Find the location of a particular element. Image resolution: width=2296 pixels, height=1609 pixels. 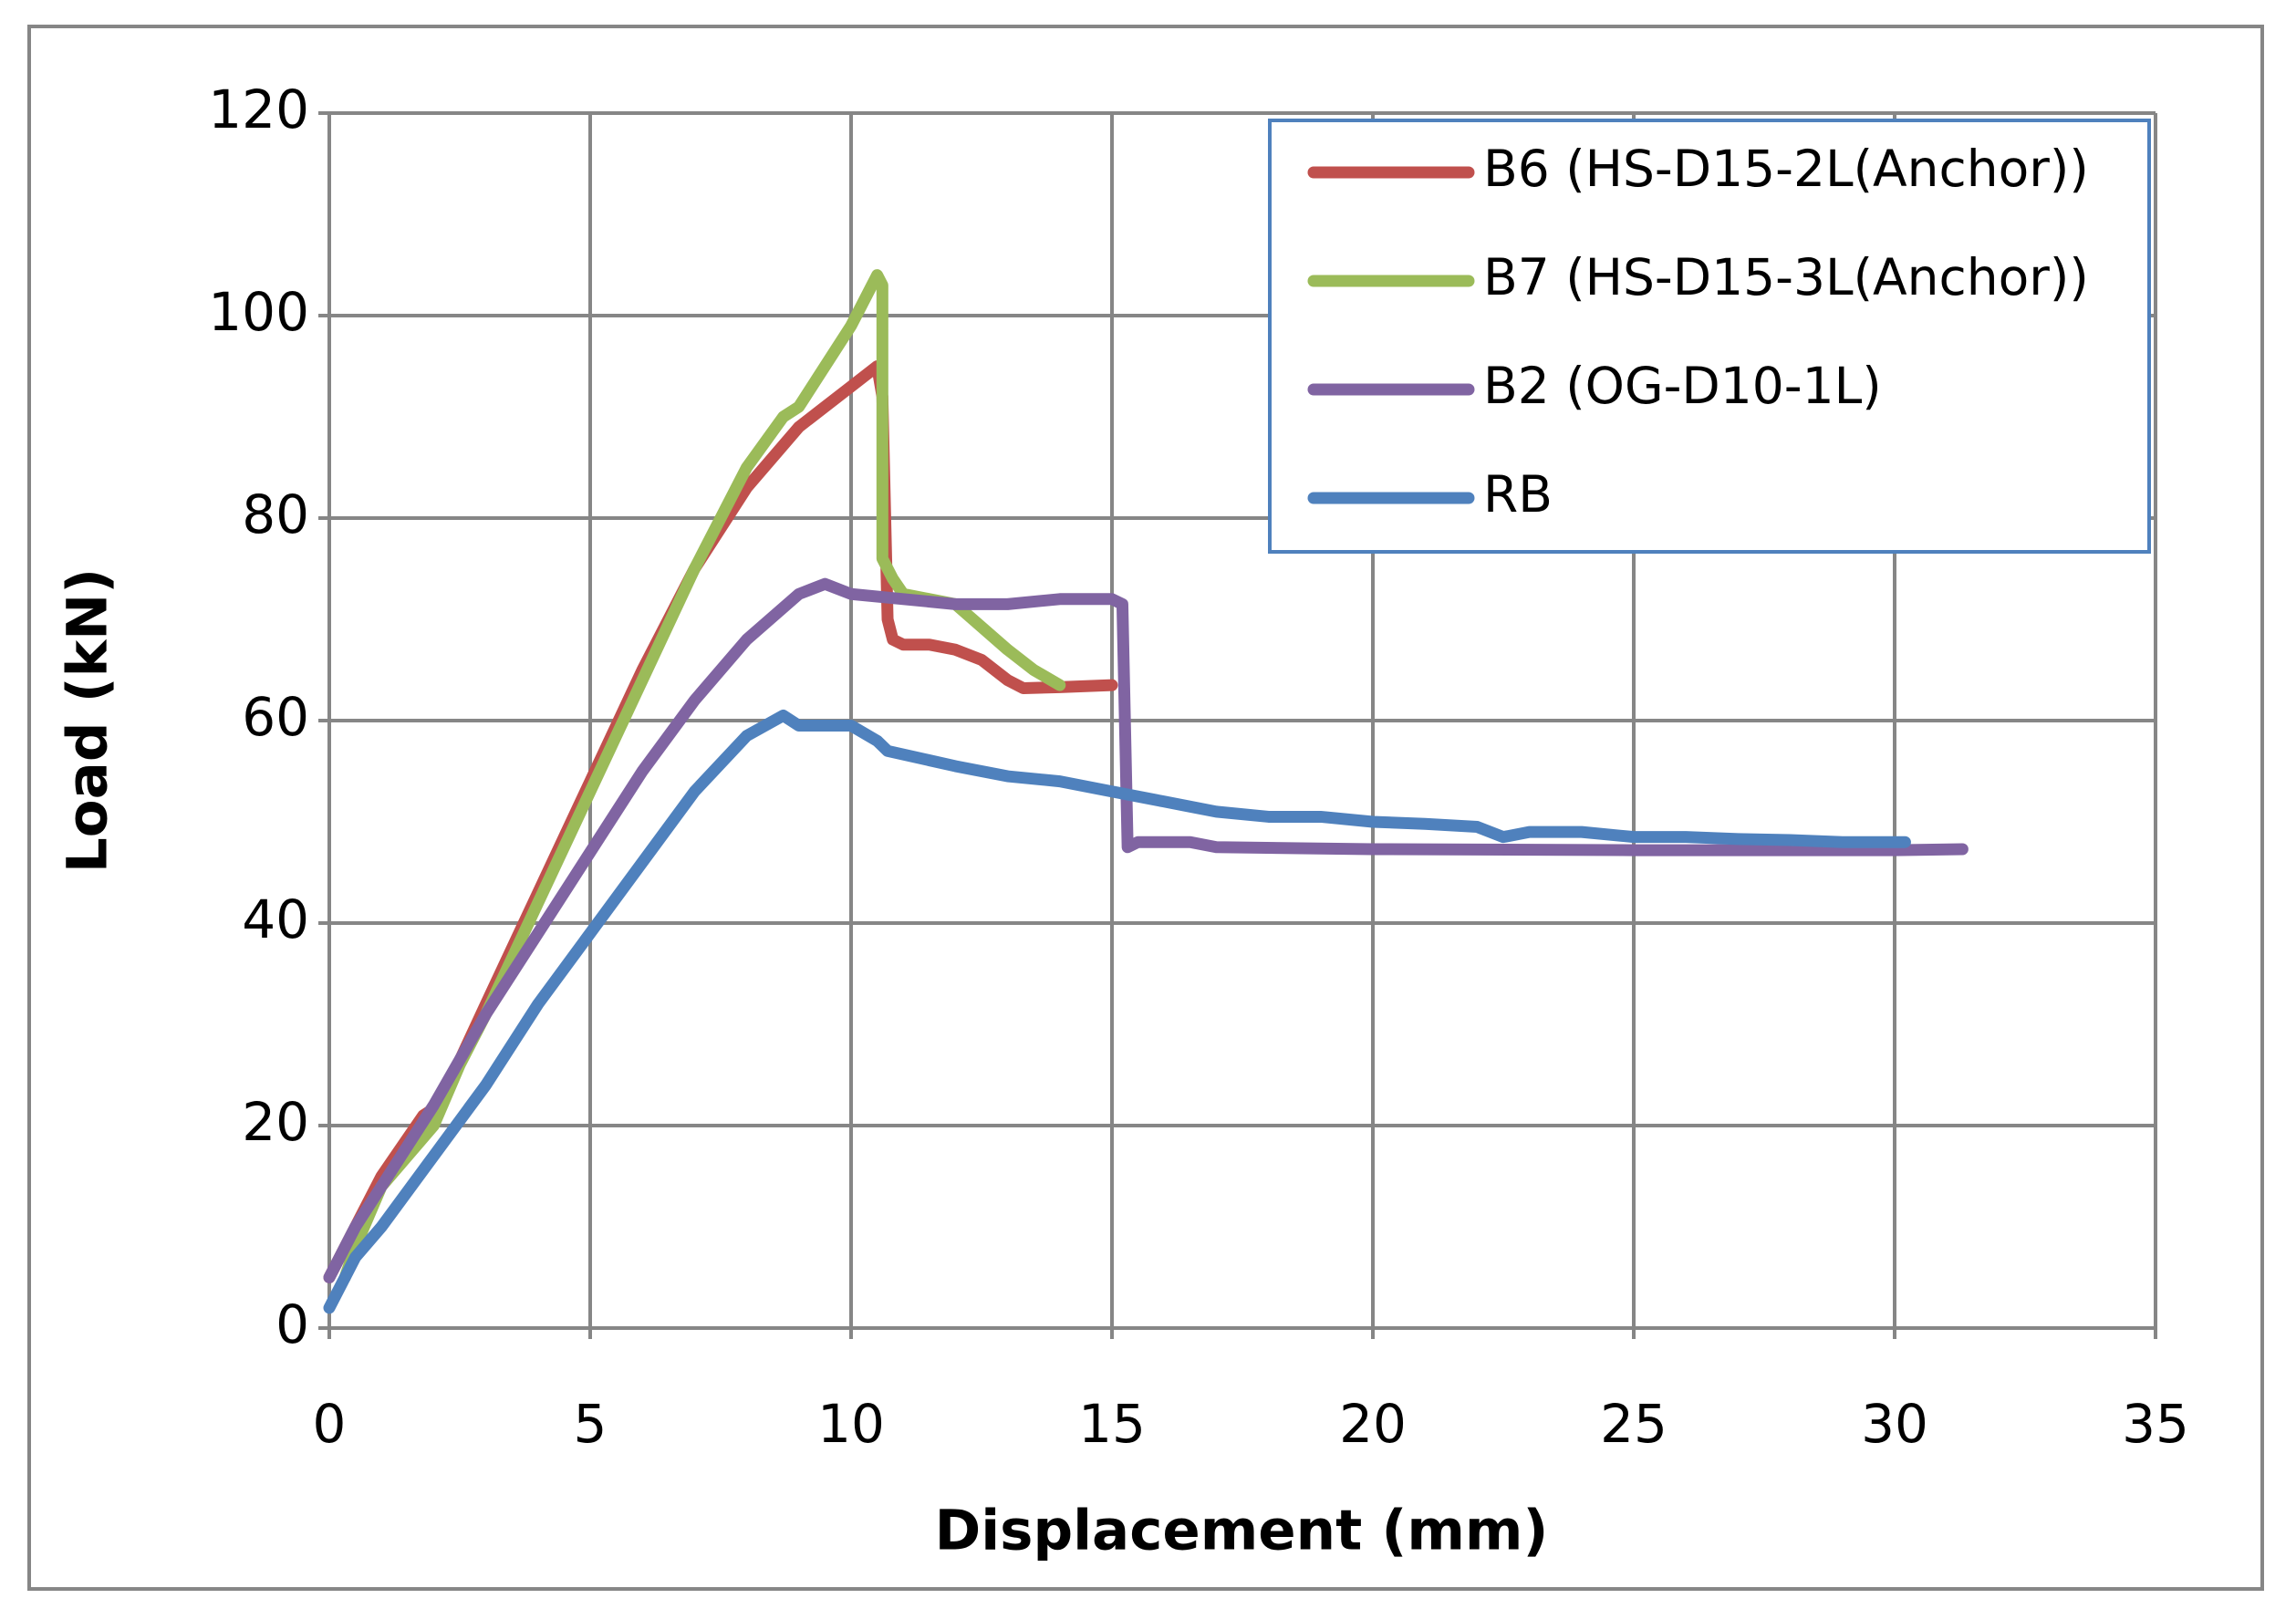

x-tick-label: 30 is located at coordinates (1895, 1424).